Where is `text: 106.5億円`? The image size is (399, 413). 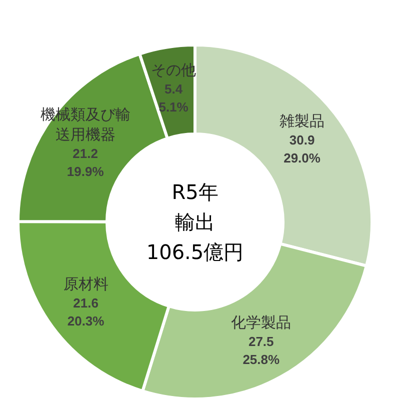 text: 106.5億円 is located at coordinates (195, 252).